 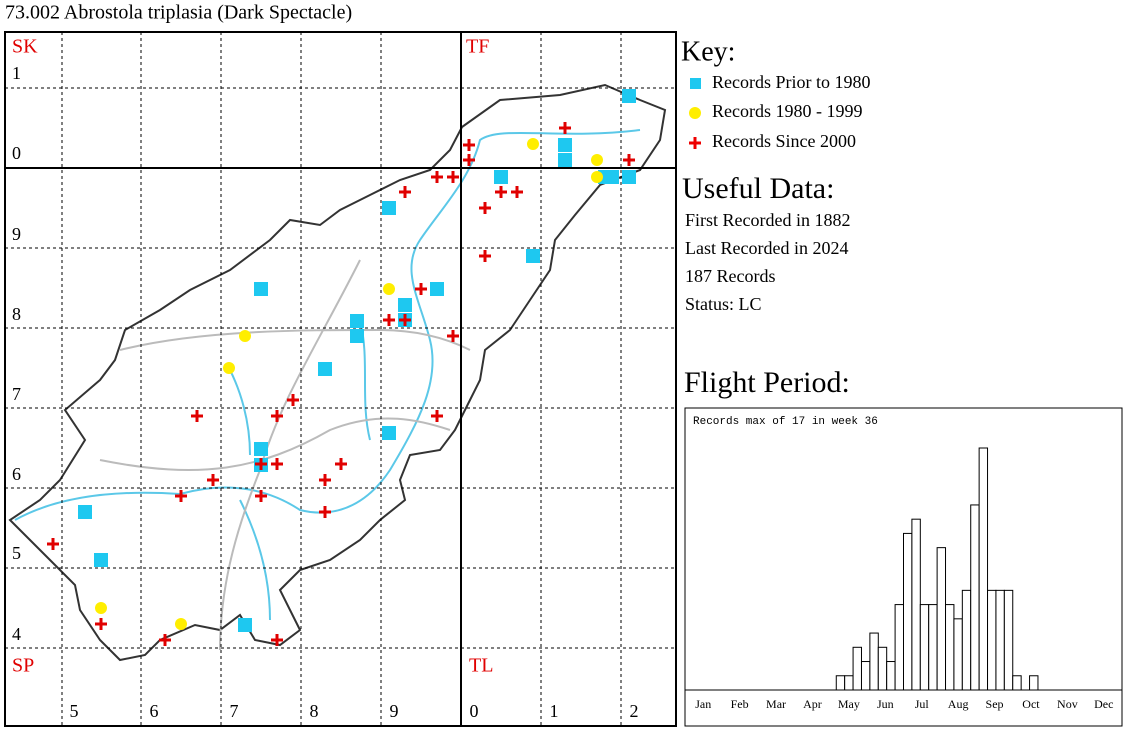 What do you see at coordinates (16, 73) in the screenshot?
I see `row-label: 1` at bounding box center [16, 73].